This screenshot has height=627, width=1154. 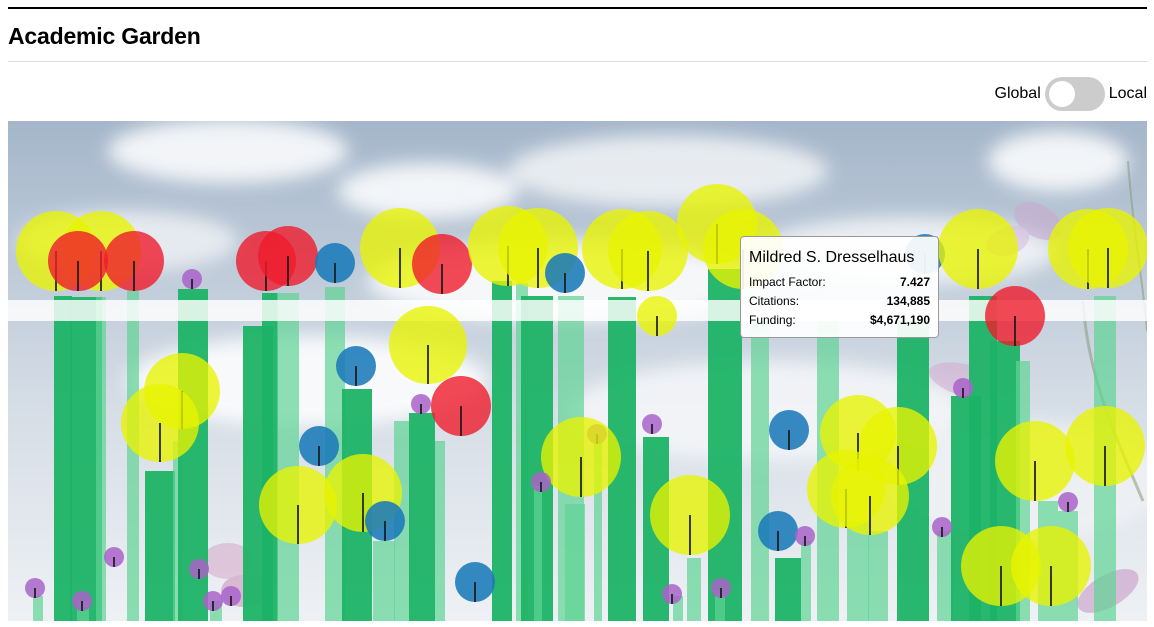 What do you see at coordinates (1017, 93) in the screenshot?
I see `toggle-label-global: Global` at bounding box center [1017, 93].